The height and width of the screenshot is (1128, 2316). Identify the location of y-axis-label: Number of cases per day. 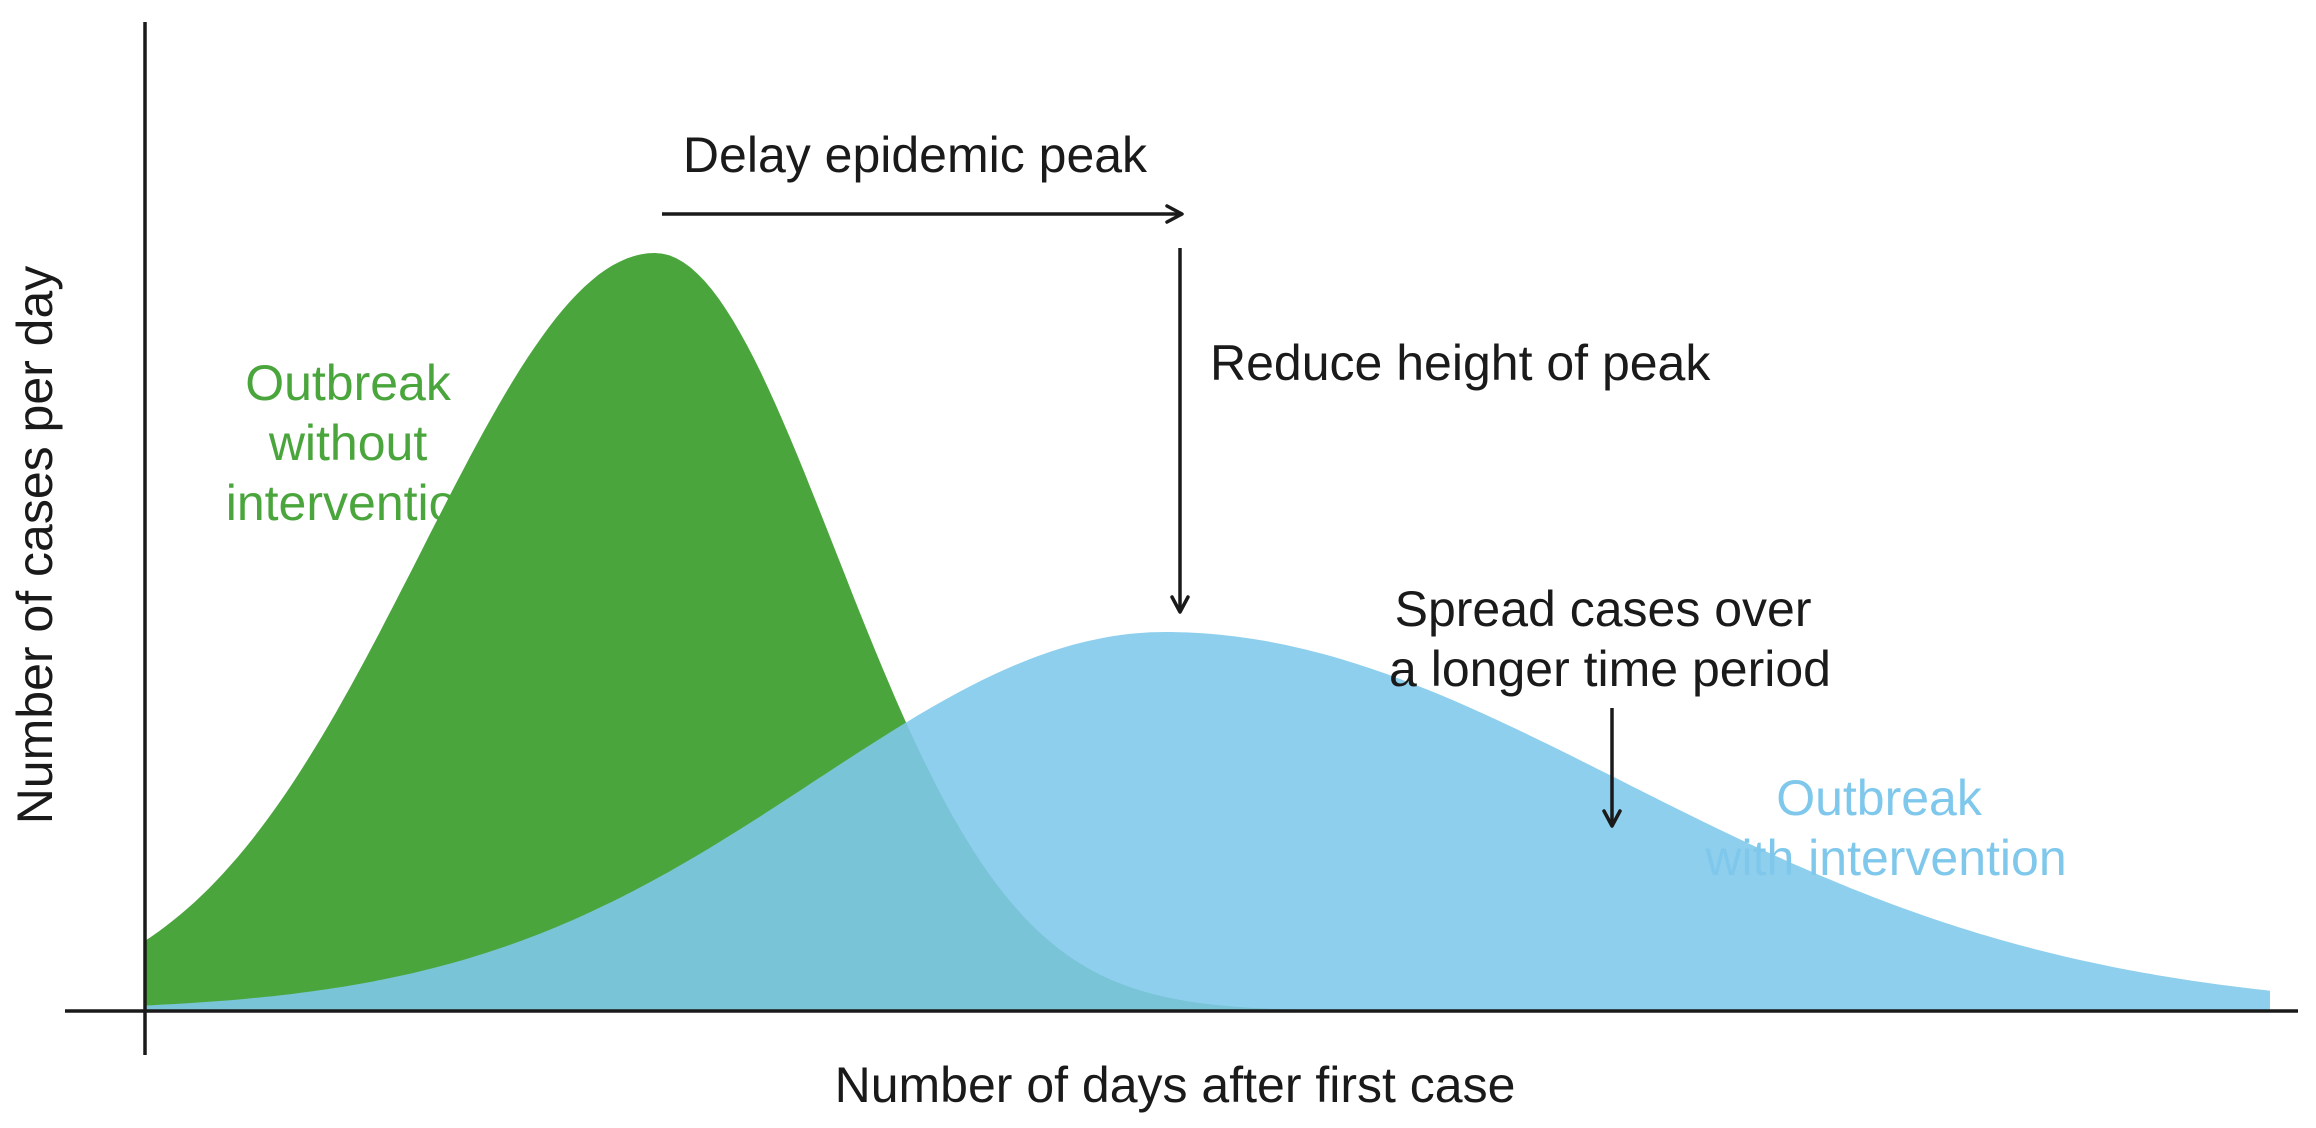
(35, 545).